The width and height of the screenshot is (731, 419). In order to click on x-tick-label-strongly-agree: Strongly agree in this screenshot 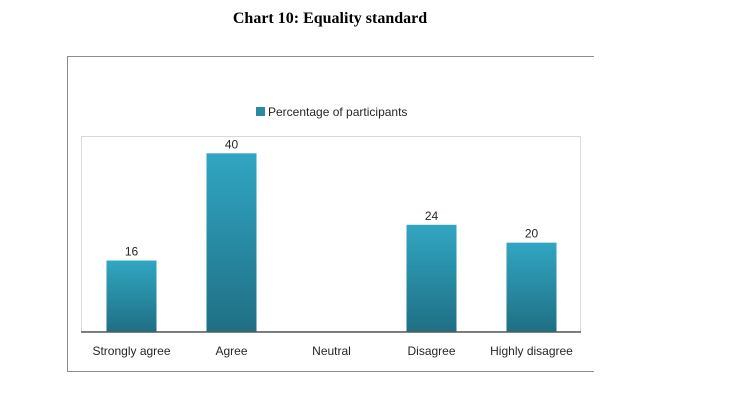, I will do `click(131, 351)`.